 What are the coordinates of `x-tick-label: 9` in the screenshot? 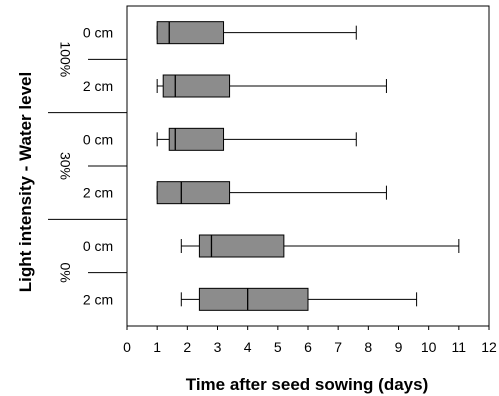 It's located at (399, 347).